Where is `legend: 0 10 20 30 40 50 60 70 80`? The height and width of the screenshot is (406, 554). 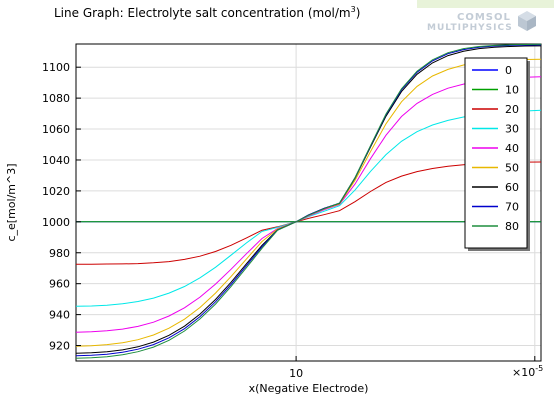 legend: 0 10 20 30 40 50 60 70 80 is located at coordinates (497, 154).